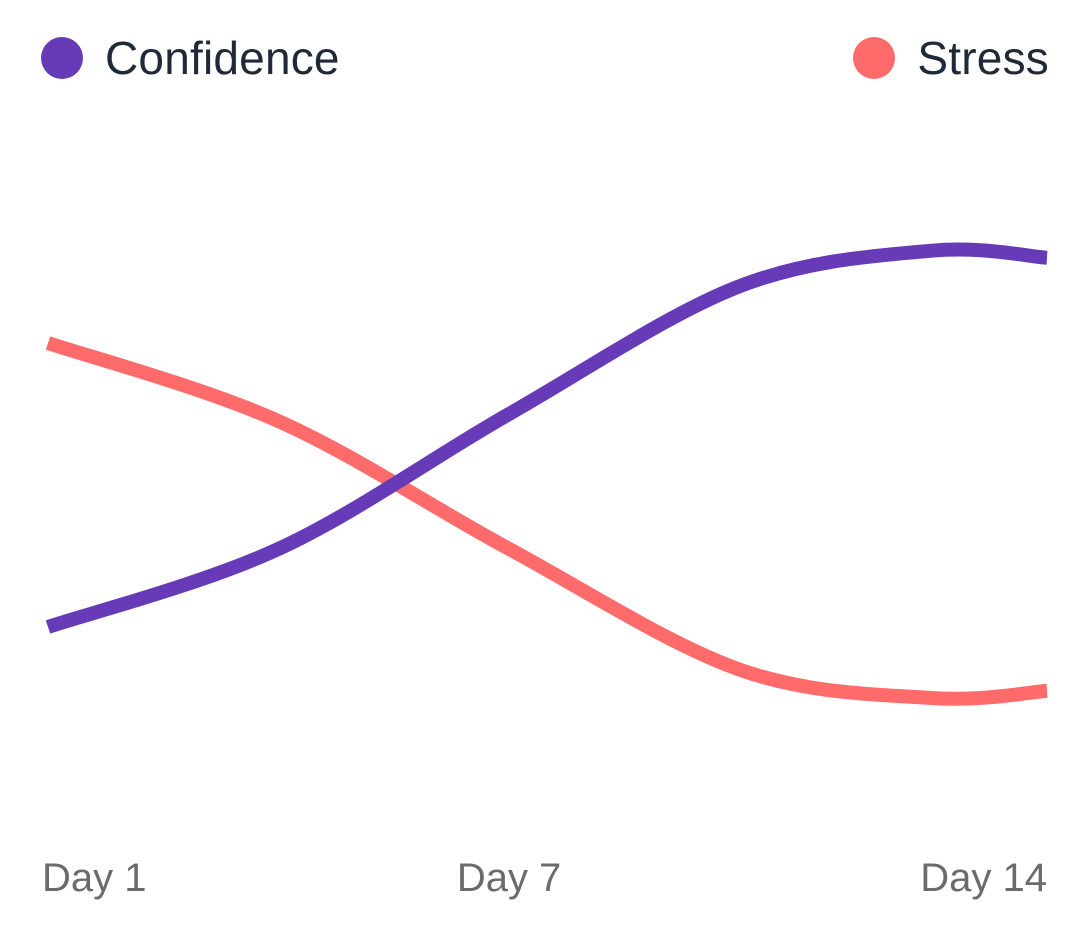 This screenshot has height=928, width=1089. What do you see at coordinates (983, 58) in the screenshot?
I see `legend-label-stress: Stress` at bounding box center [983, 58].